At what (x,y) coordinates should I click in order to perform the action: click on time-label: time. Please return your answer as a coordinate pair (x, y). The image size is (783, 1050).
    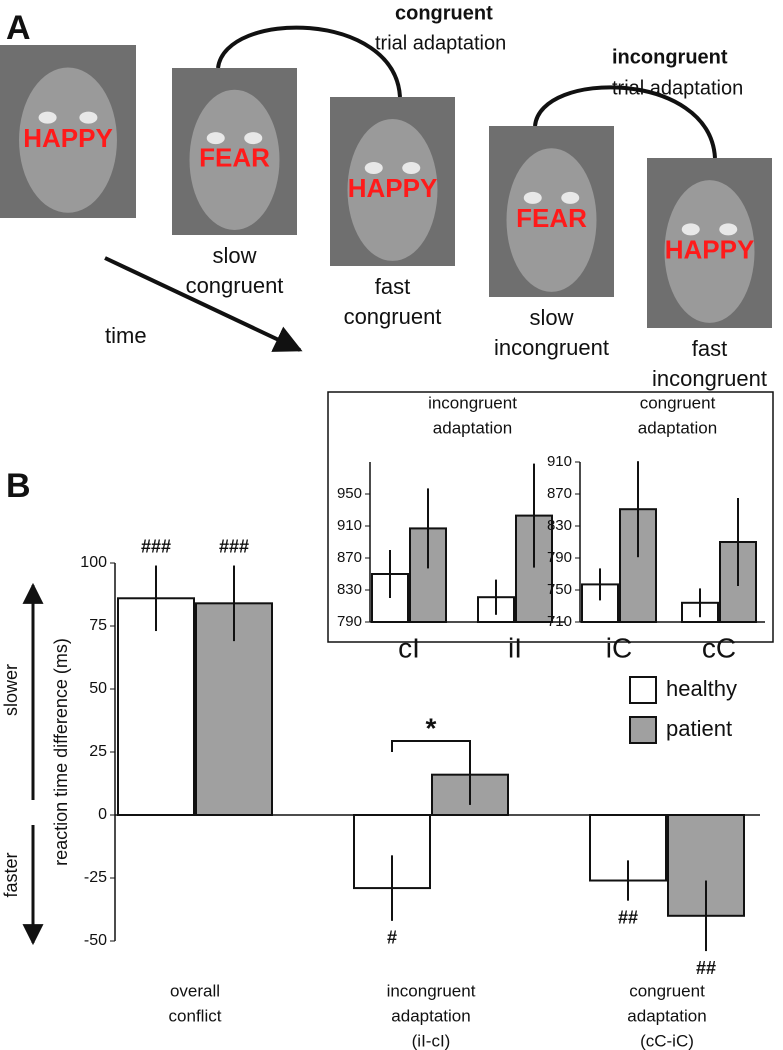
    Looking at the image, I should click on (126, 335).